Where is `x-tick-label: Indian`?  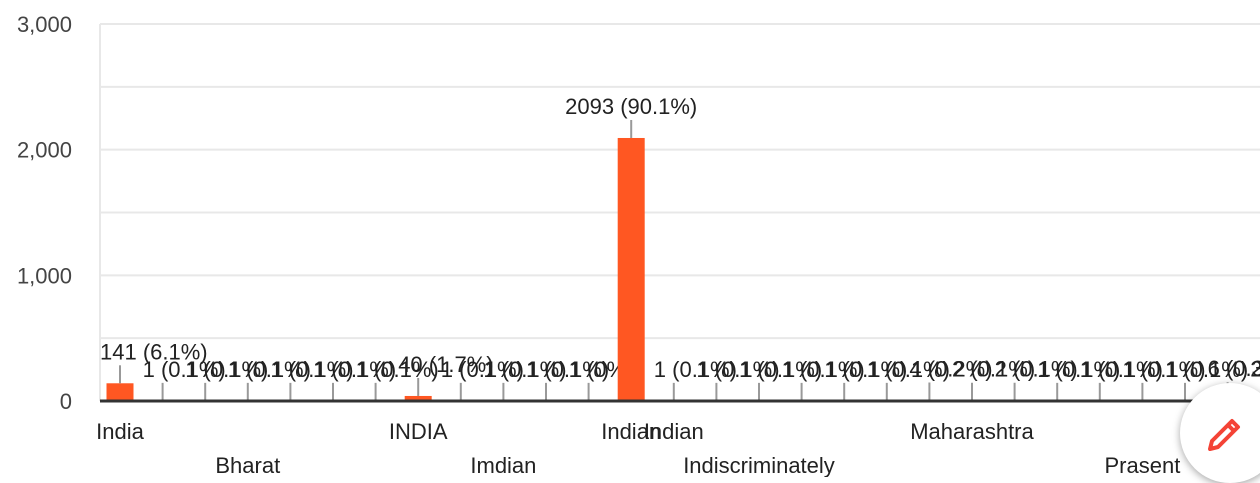 x-tick-label: Indian is located at coordinates (674, 431).